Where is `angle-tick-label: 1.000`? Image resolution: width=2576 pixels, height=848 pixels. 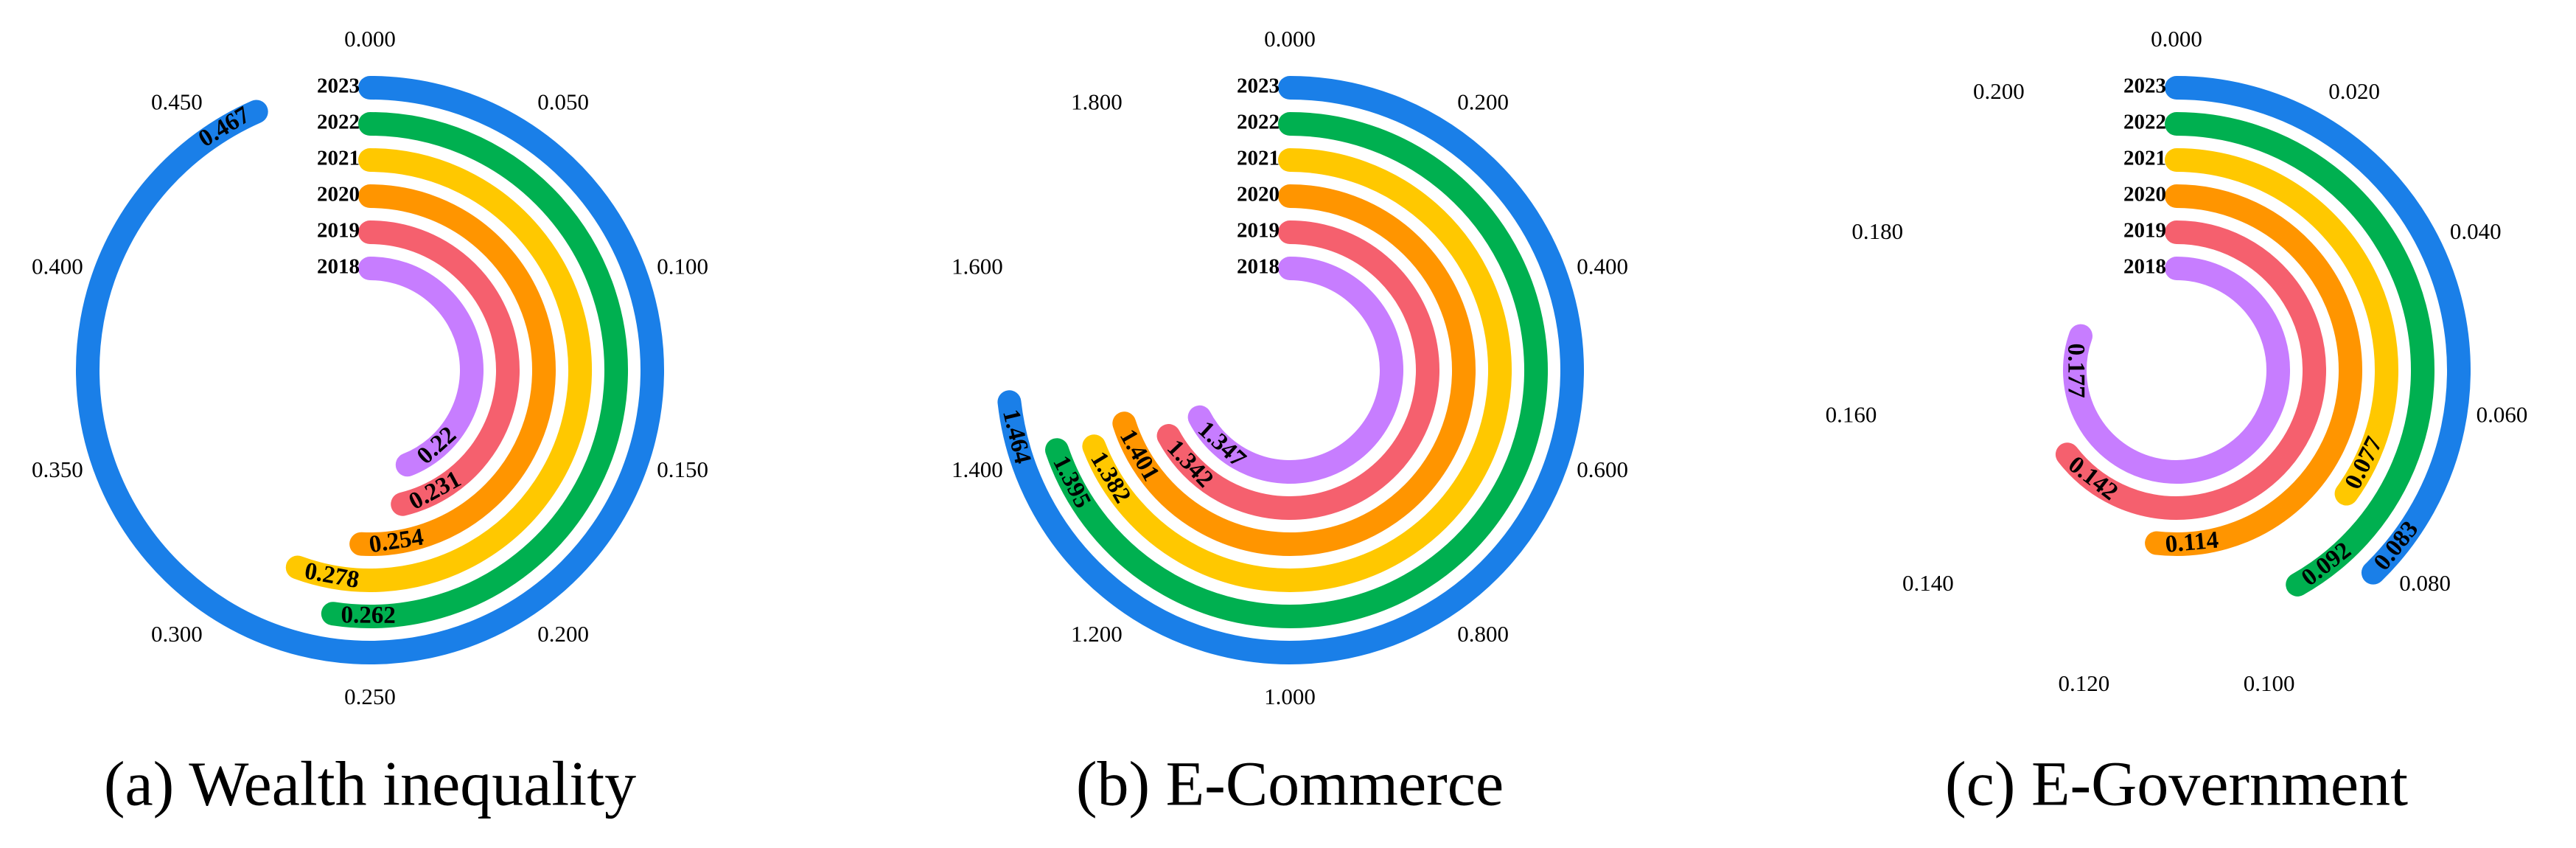
angle-tick-label: 1.000 is located at coordinates (1290, 696).